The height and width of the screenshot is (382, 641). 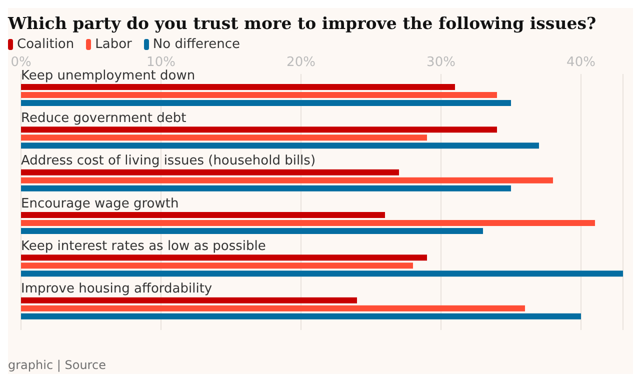 What do you see at coordinates (113, 44) in the screenshot?
I see `legend-label: Labor` at bounding box center [113, 44].